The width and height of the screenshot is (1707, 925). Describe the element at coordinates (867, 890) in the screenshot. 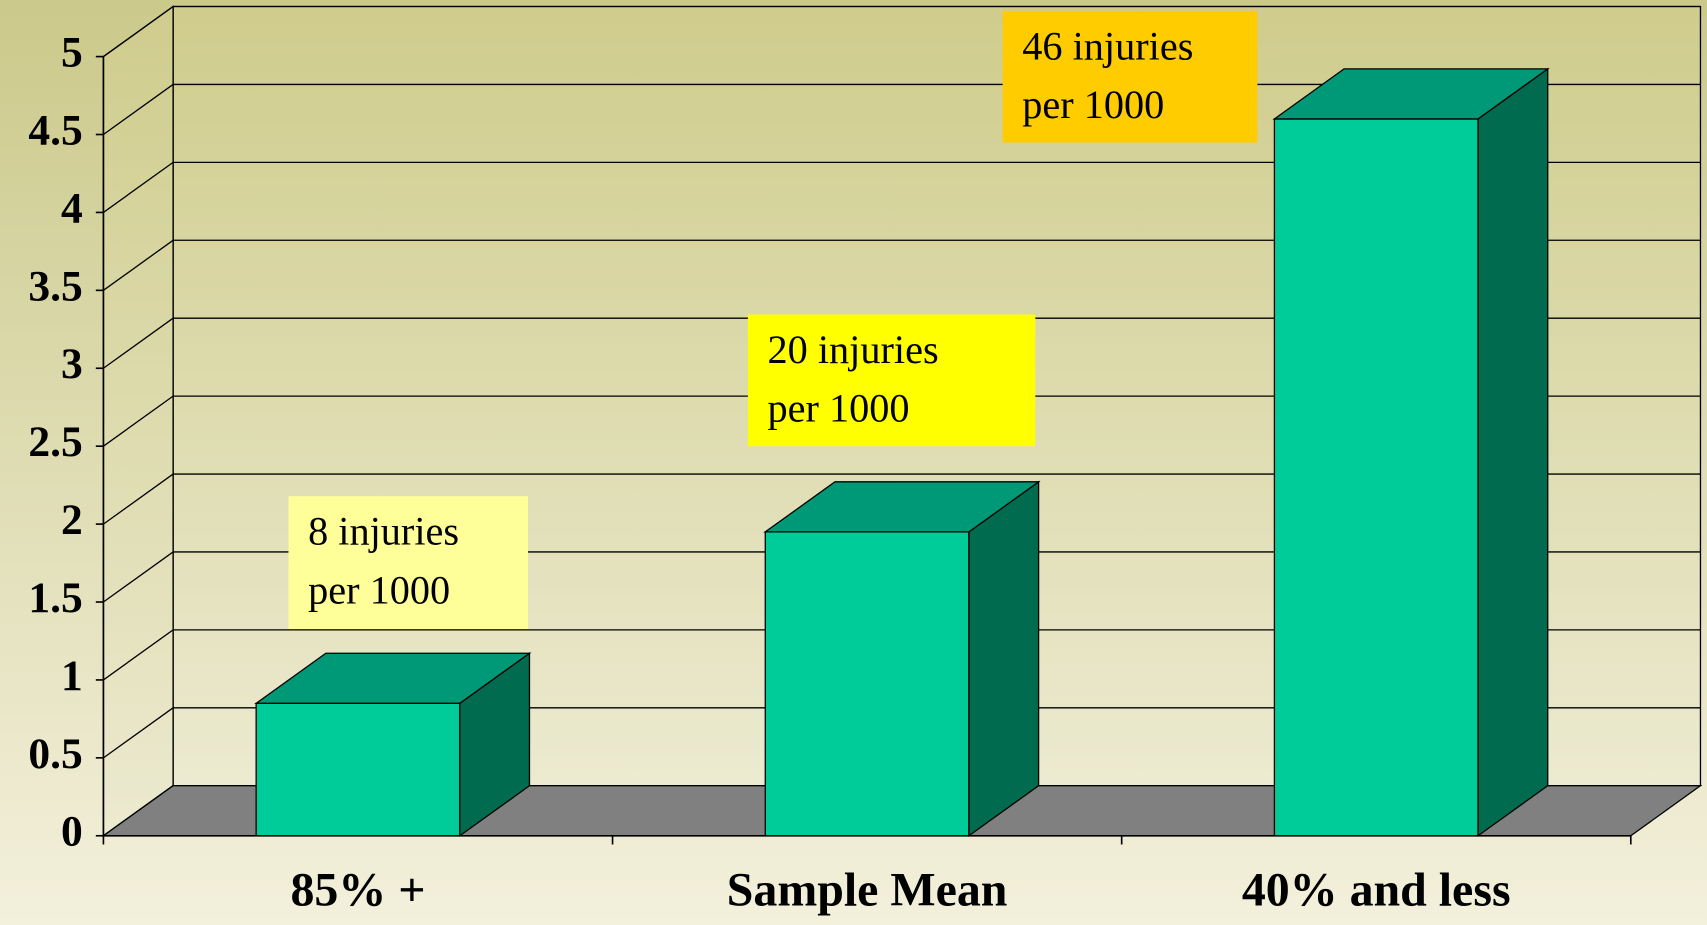

I see `x-tick-label: Sample Mean` at that location.